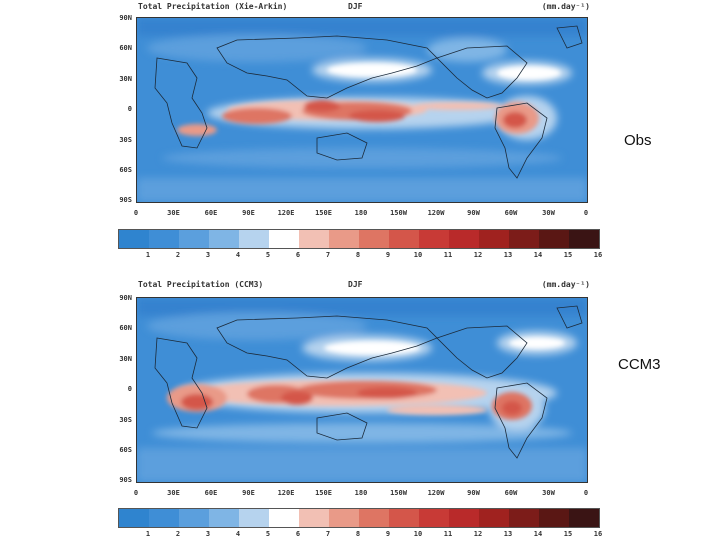  I want to click on lat-tick: 0, so click(129, 389).